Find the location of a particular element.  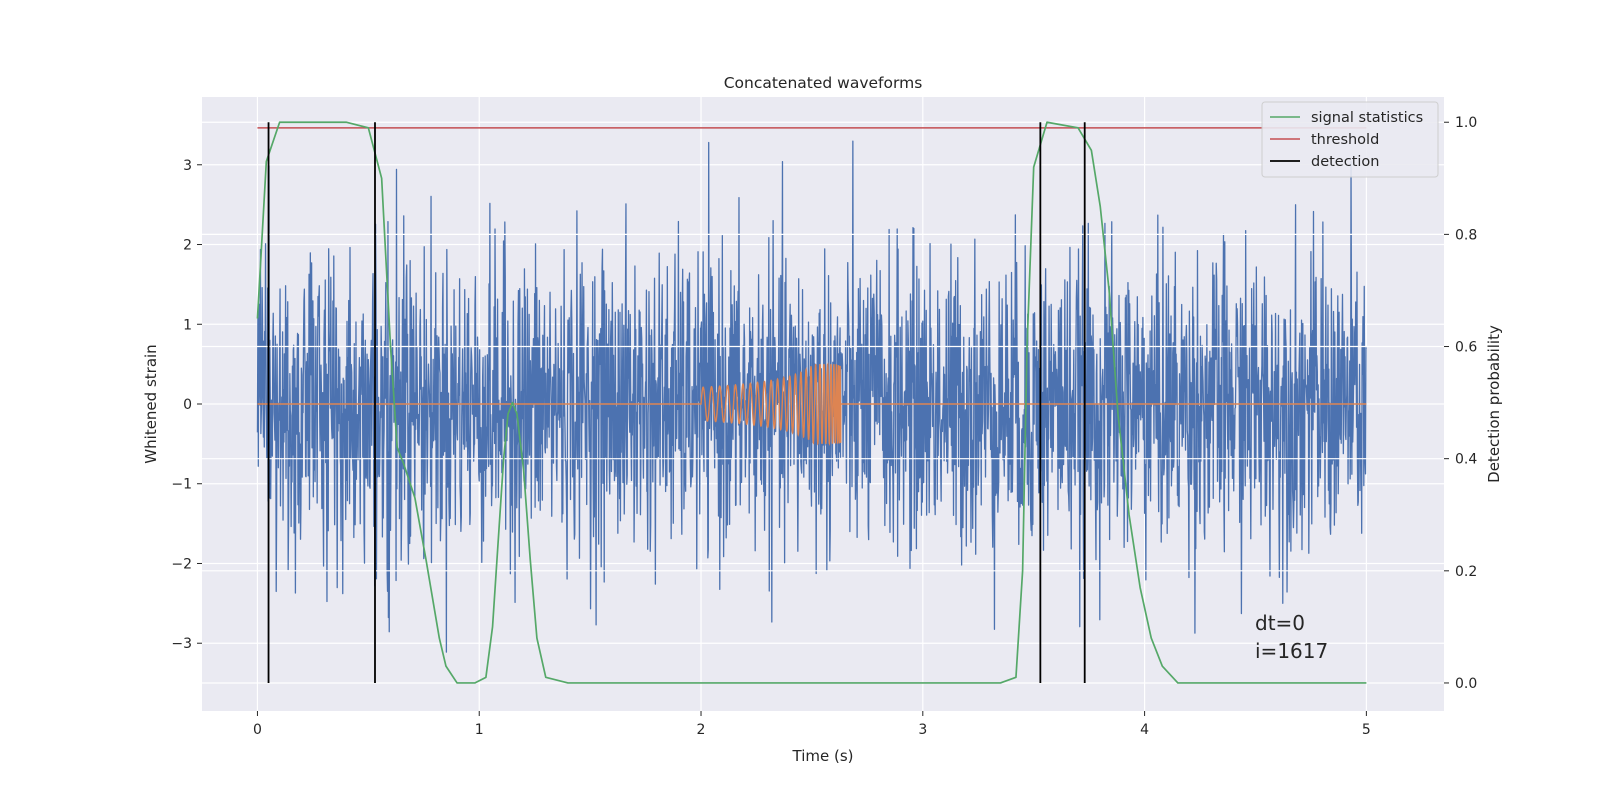

x-axis-label: Time (s) is located at coordinates (823, 756).